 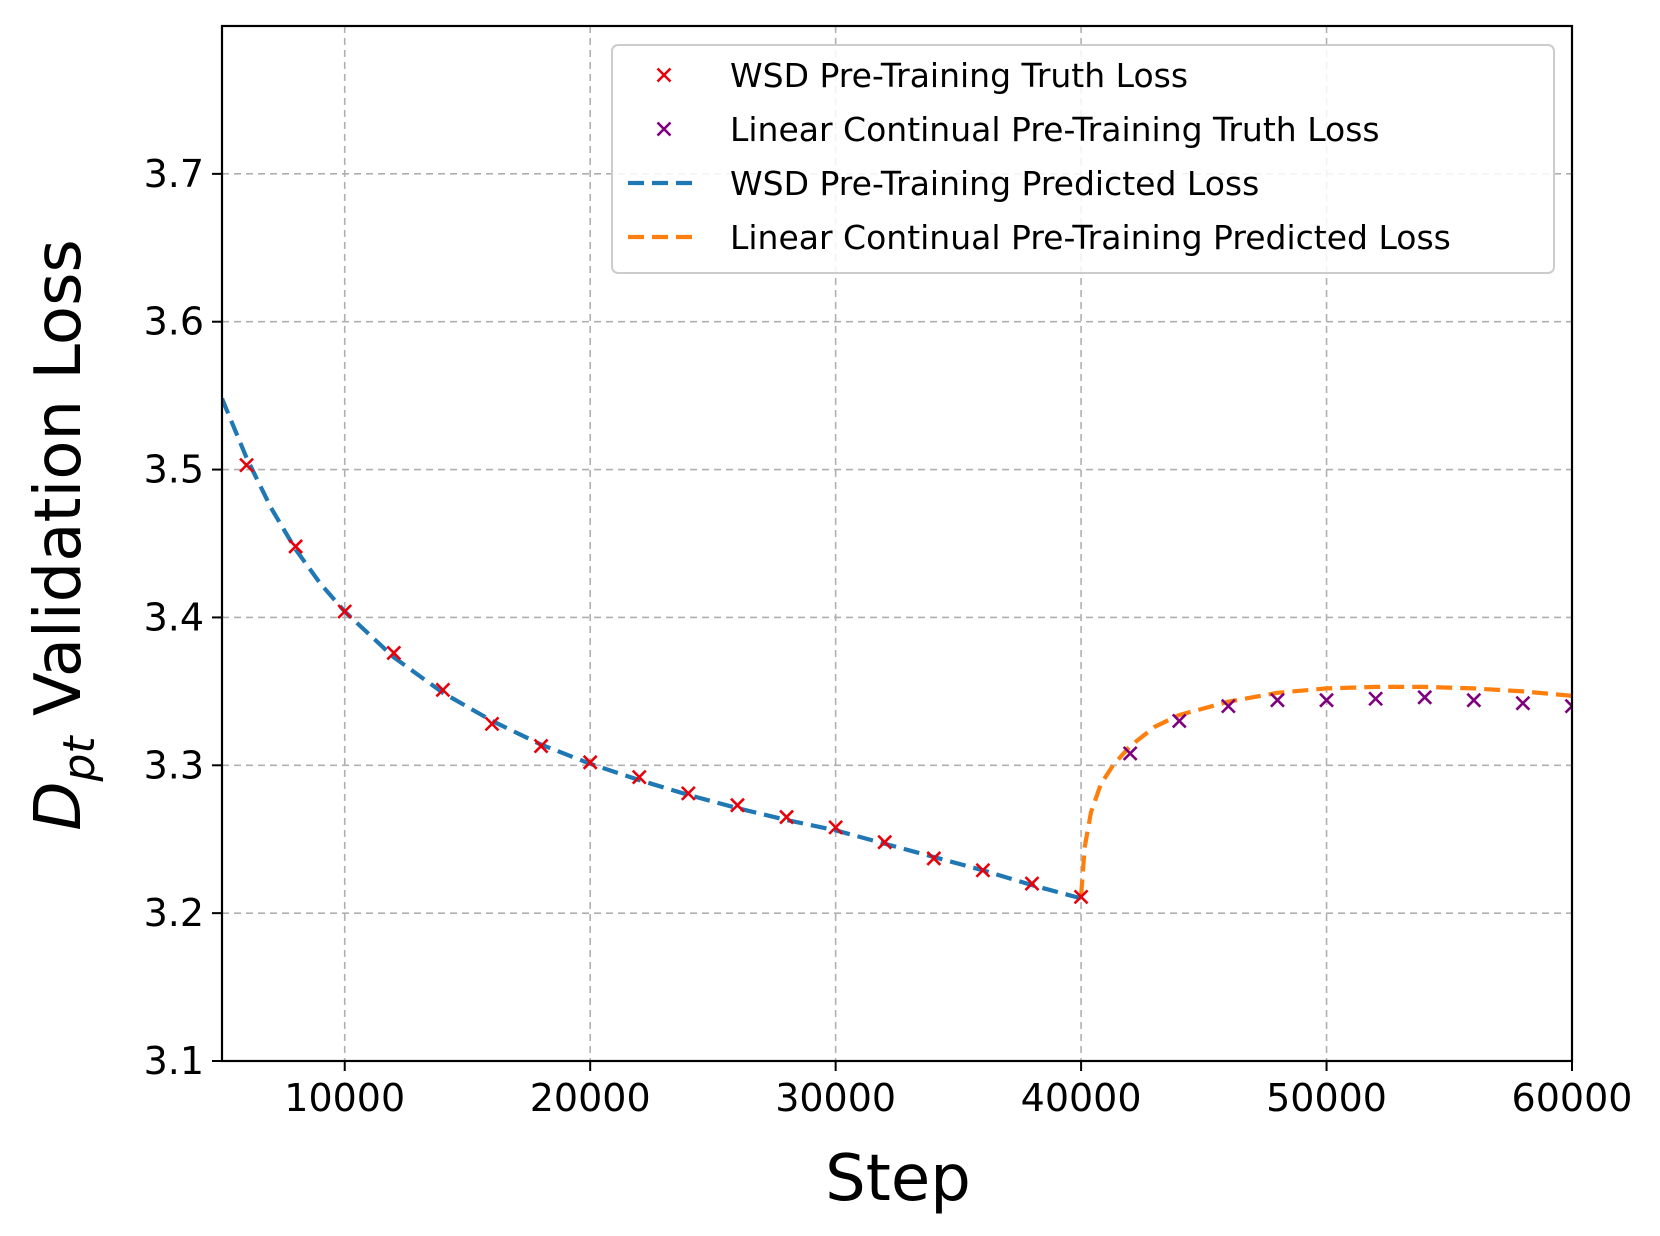 What do you see at coordinates (174, 174) in the screenshot?
I see `y-tick-label: 3.7` at bounding box center [174, 174].